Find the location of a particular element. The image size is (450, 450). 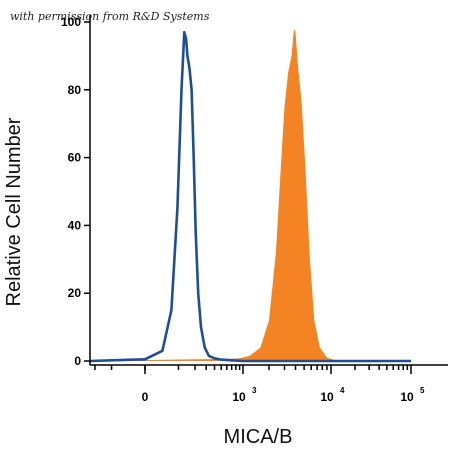

y-tick-label: 40 is located at coordinates (75, 225).